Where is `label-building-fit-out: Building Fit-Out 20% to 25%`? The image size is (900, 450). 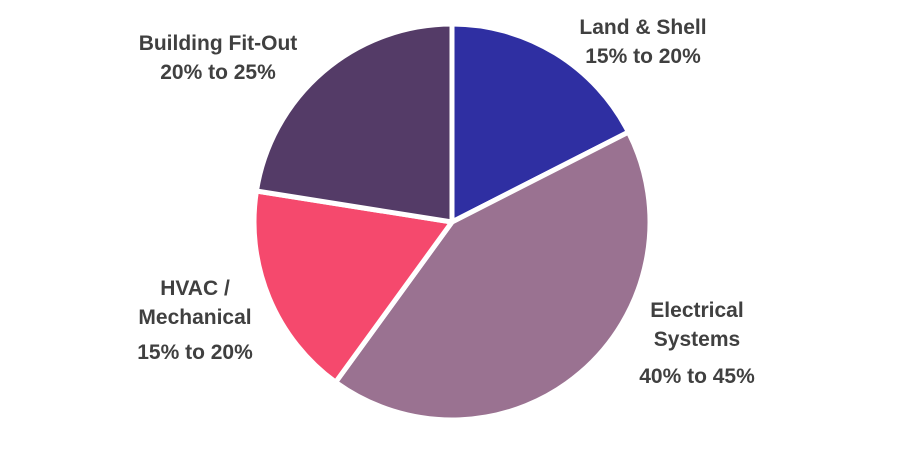 label-building-fit-out: Building Fit-Out 20% to 25% is located at coordinates (218, 58).